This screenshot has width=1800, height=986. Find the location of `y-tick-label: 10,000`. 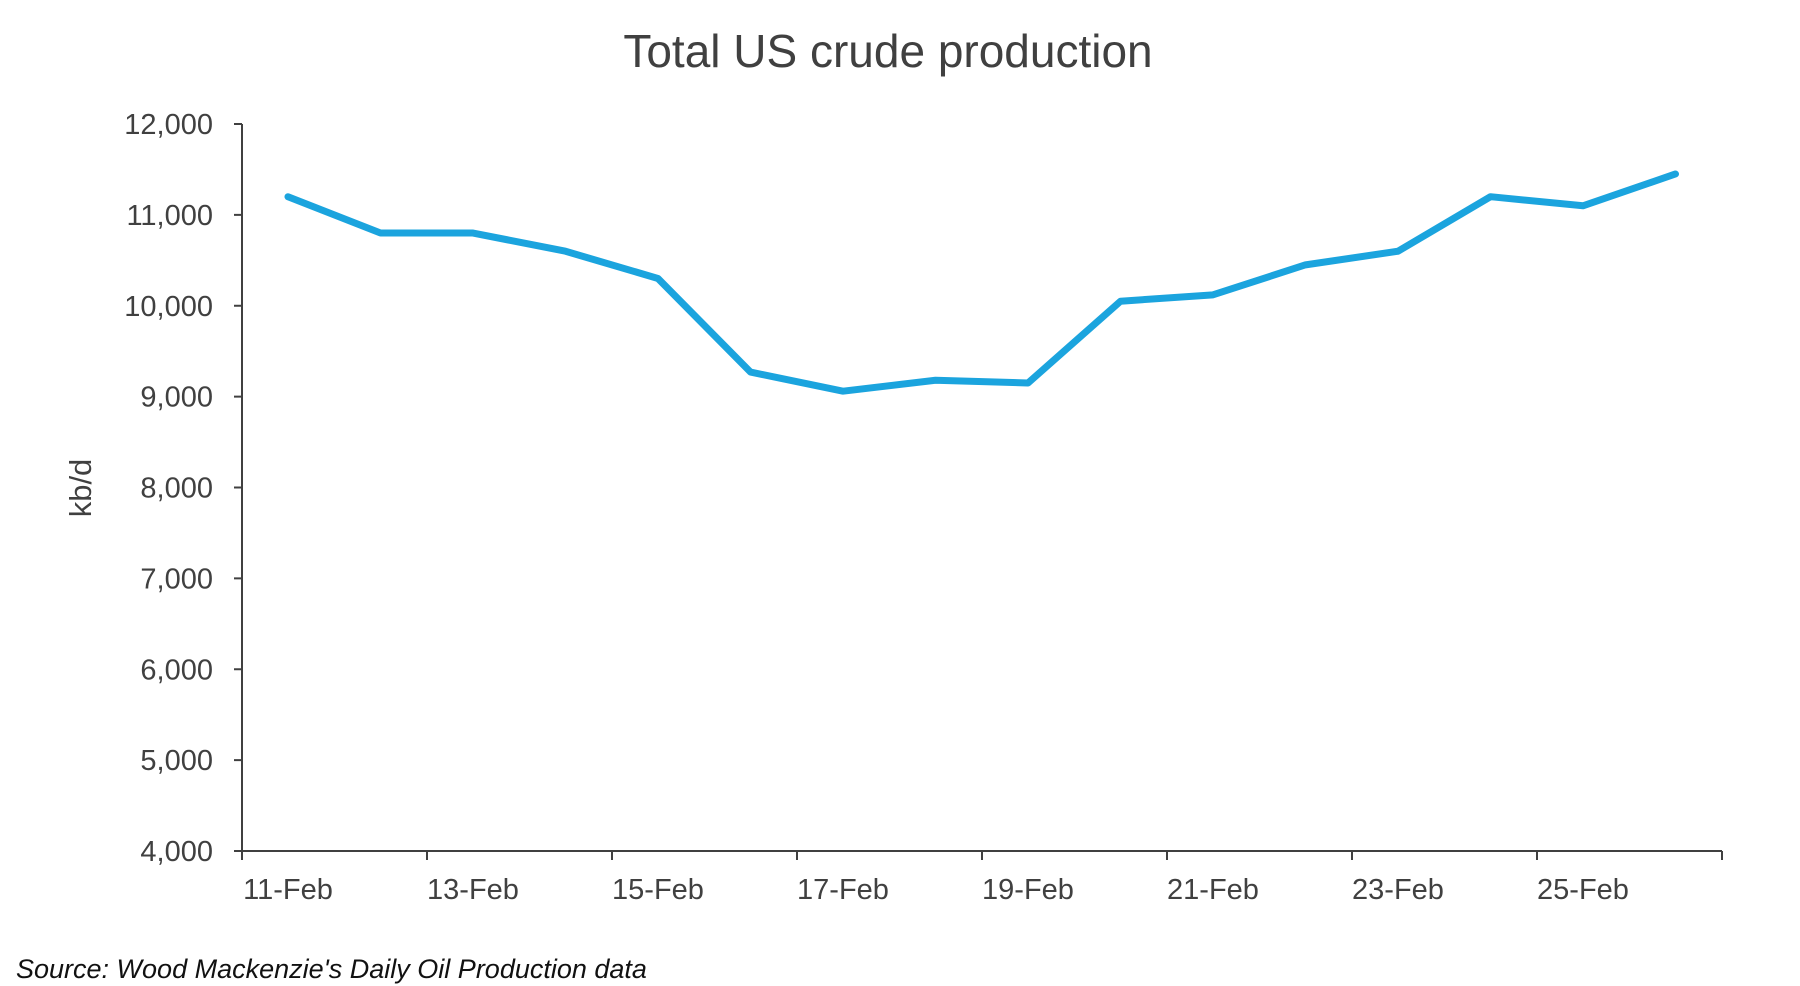

y-tick-label: 10,000 is located at coordinates (168, 307).